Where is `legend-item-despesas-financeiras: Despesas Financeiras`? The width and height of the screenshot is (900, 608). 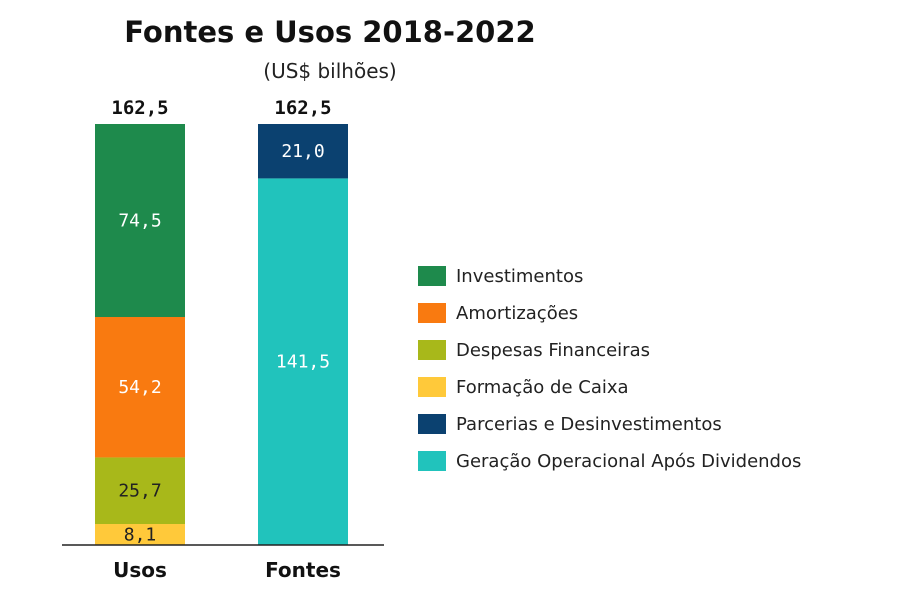
legend-item-despesas-financeiras: Despesas Financeiras is located at coordinates (534, 350).